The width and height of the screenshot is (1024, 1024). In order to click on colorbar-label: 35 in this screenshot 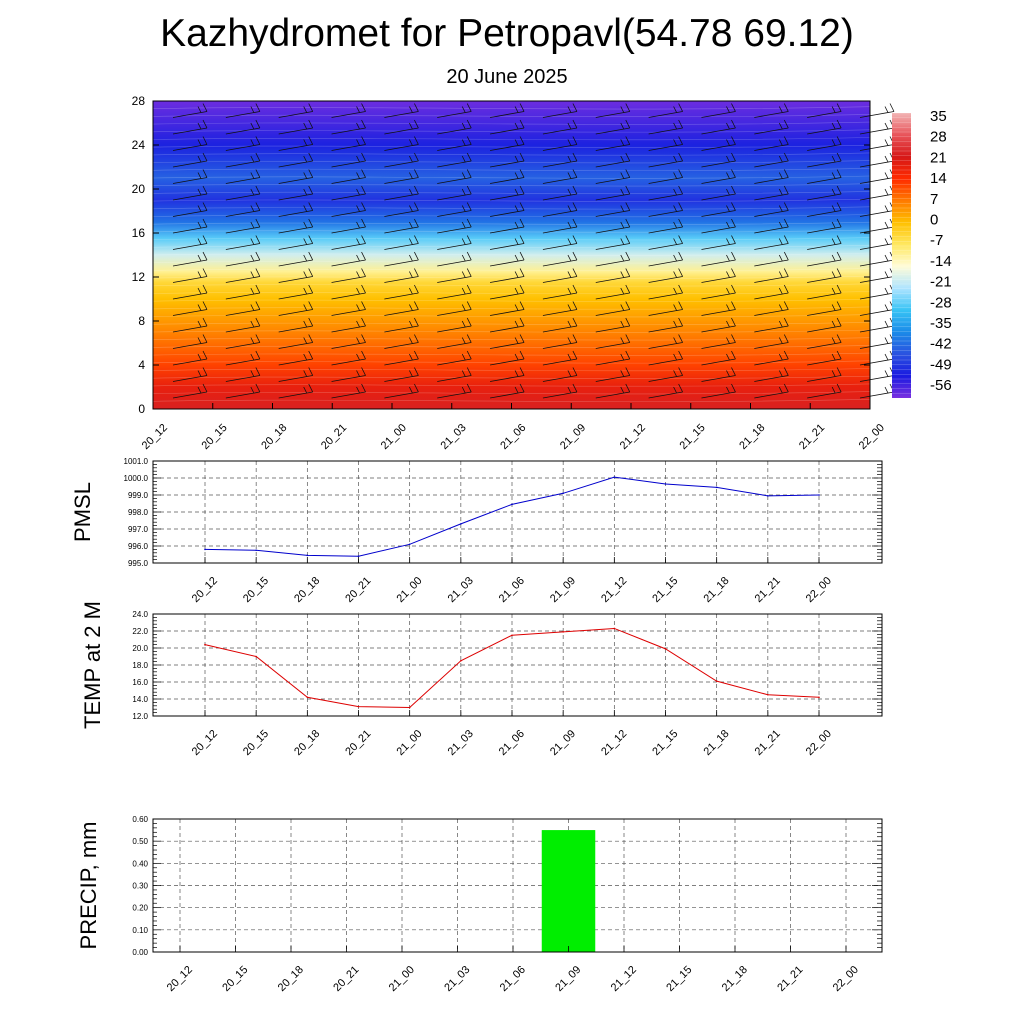, I will do `click(938, 116)`.